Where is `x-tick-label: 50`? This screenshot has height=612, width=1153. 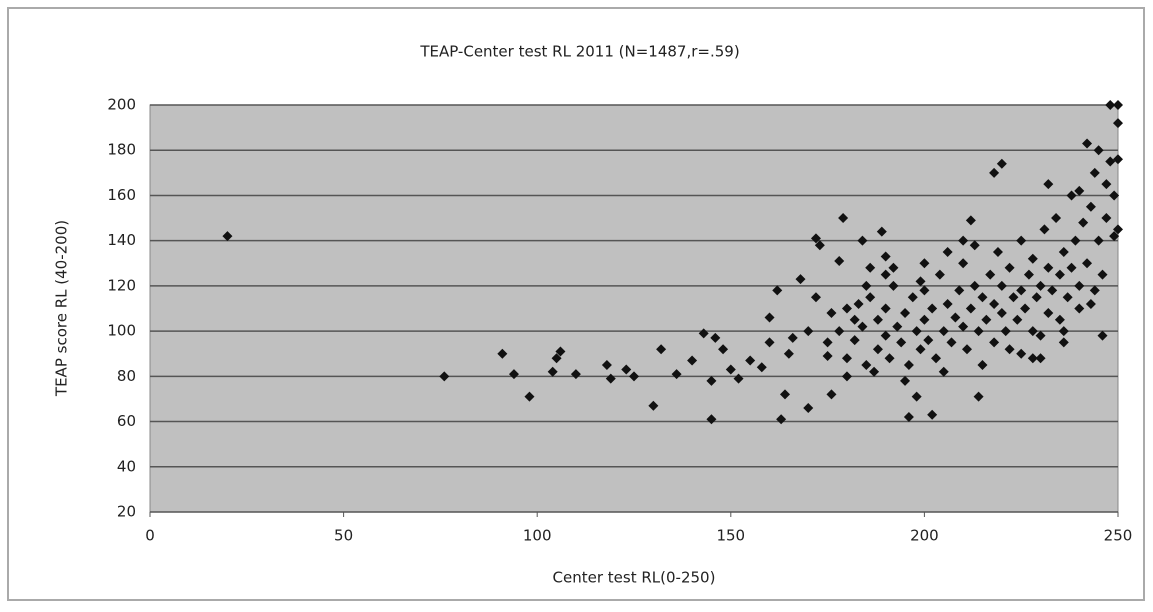
x-tick-label: 50 is located at coordinates (343, 536).